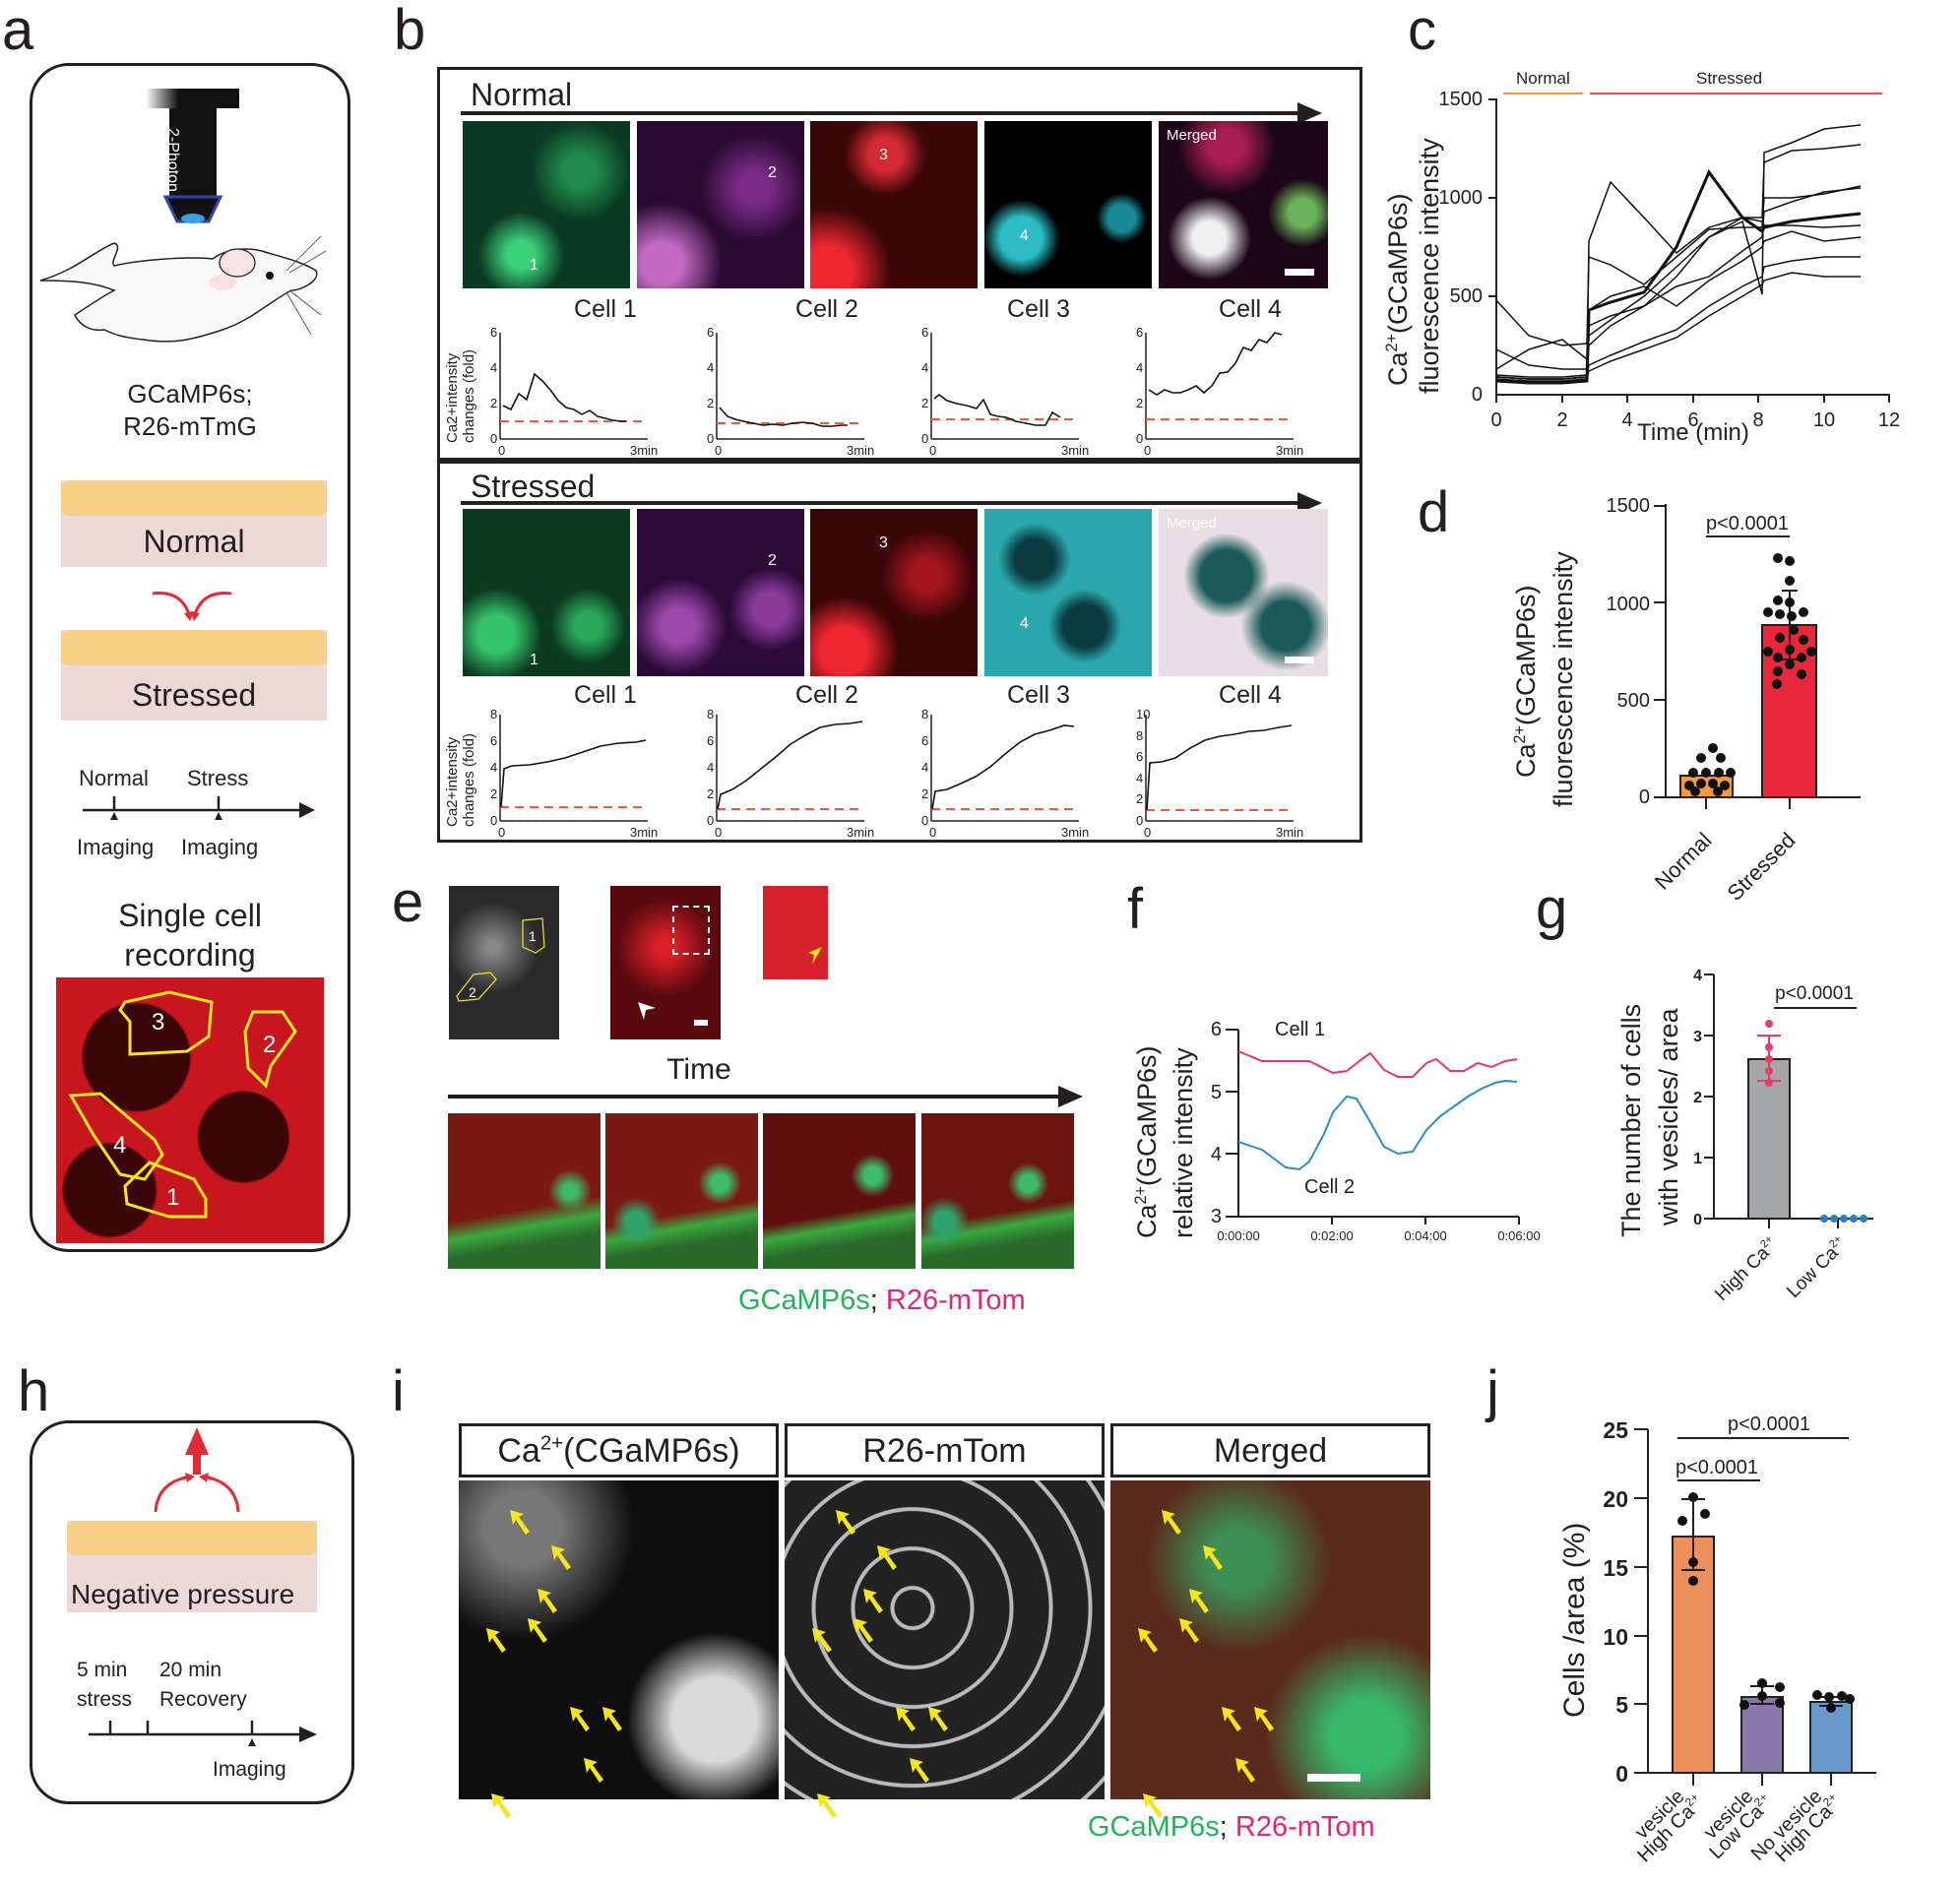 The height and width of the screenshot is (1885, 1960). I want to click on panel-b-stressed-box, so click(899, 652).